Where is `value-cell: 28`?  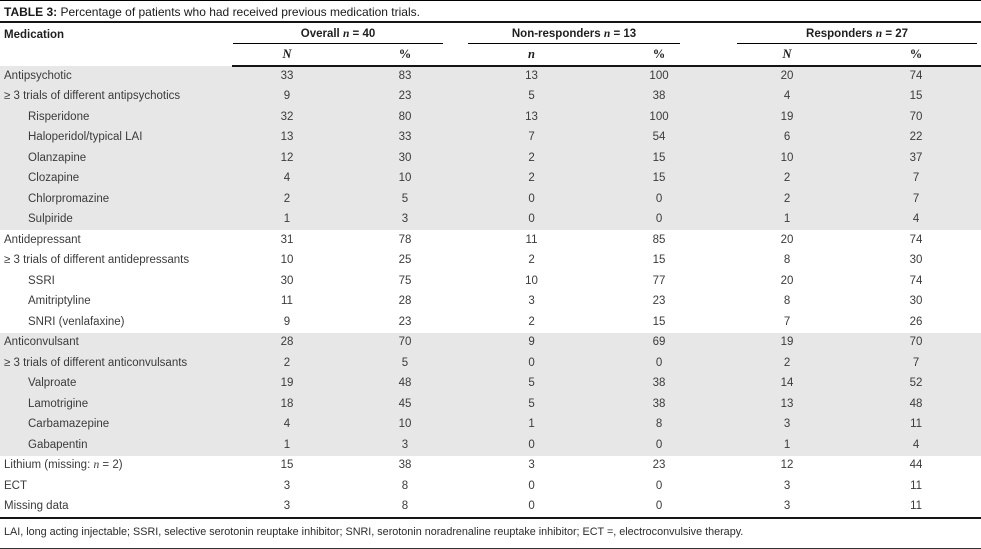
value-cell: 28 is located at coordinates (287, 342).